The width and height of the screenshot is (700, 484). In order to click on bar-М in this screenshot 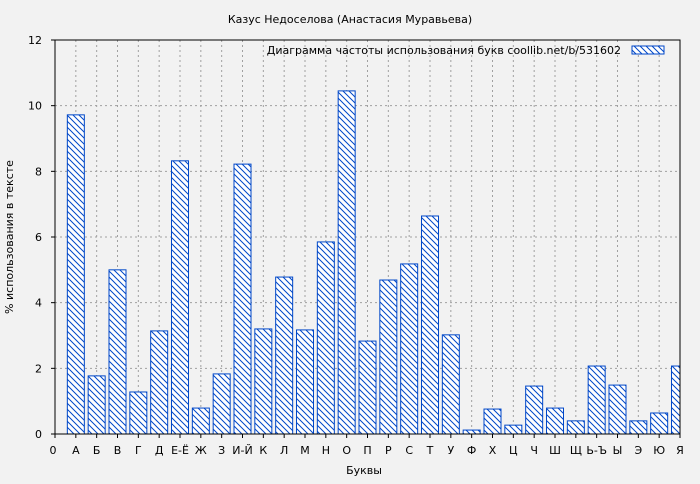, I will do `click(305, 382)`.